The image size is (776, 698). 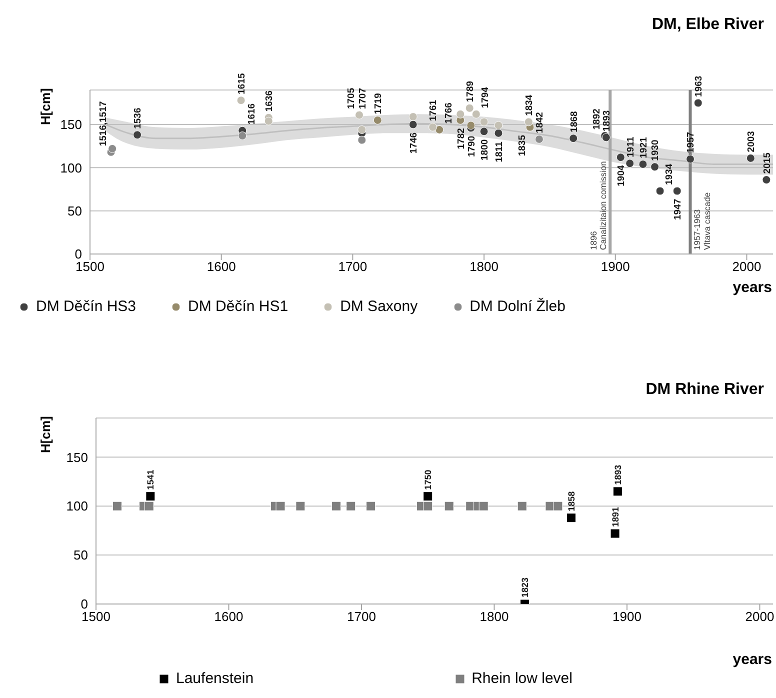 What do you see at coordinates (598, 205) in the screenshot?
I see `ref-line-label: 1896 Canalizitaion comission` at bounding box center [598, 205].